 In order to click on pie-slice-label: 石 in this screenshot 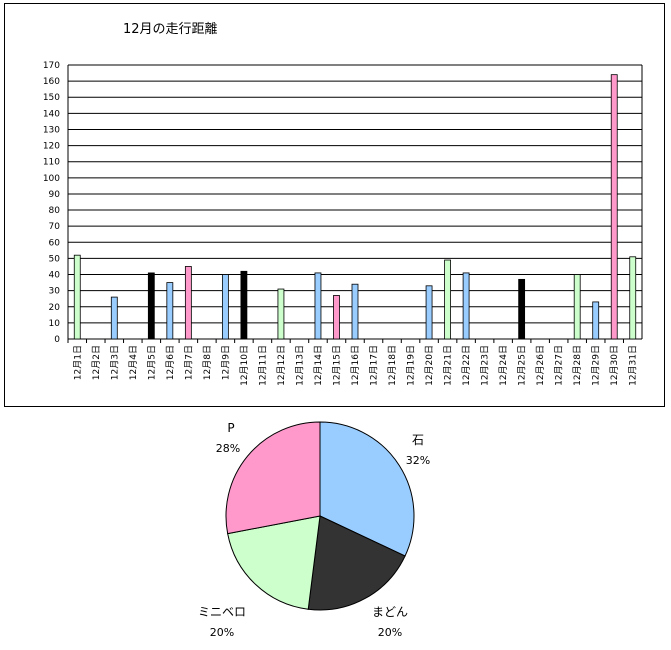, I will do `click(418, 440)`.